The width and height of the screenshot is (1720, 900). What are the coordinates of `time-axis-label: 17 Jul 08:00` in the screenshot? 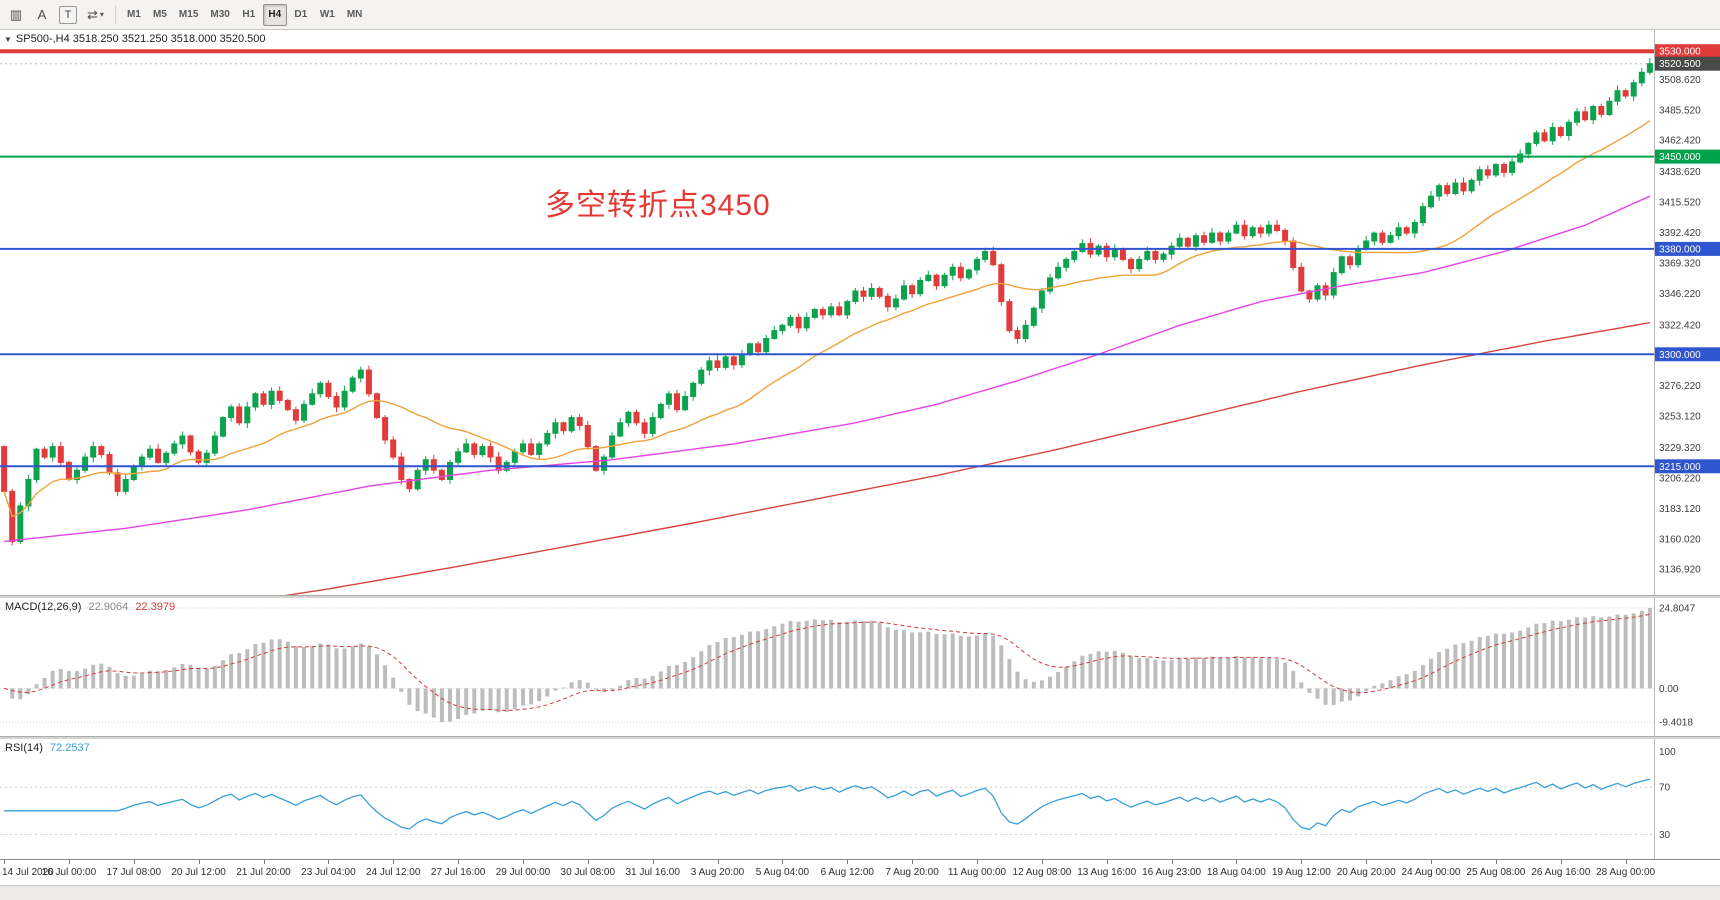 It's located at (134, 872).